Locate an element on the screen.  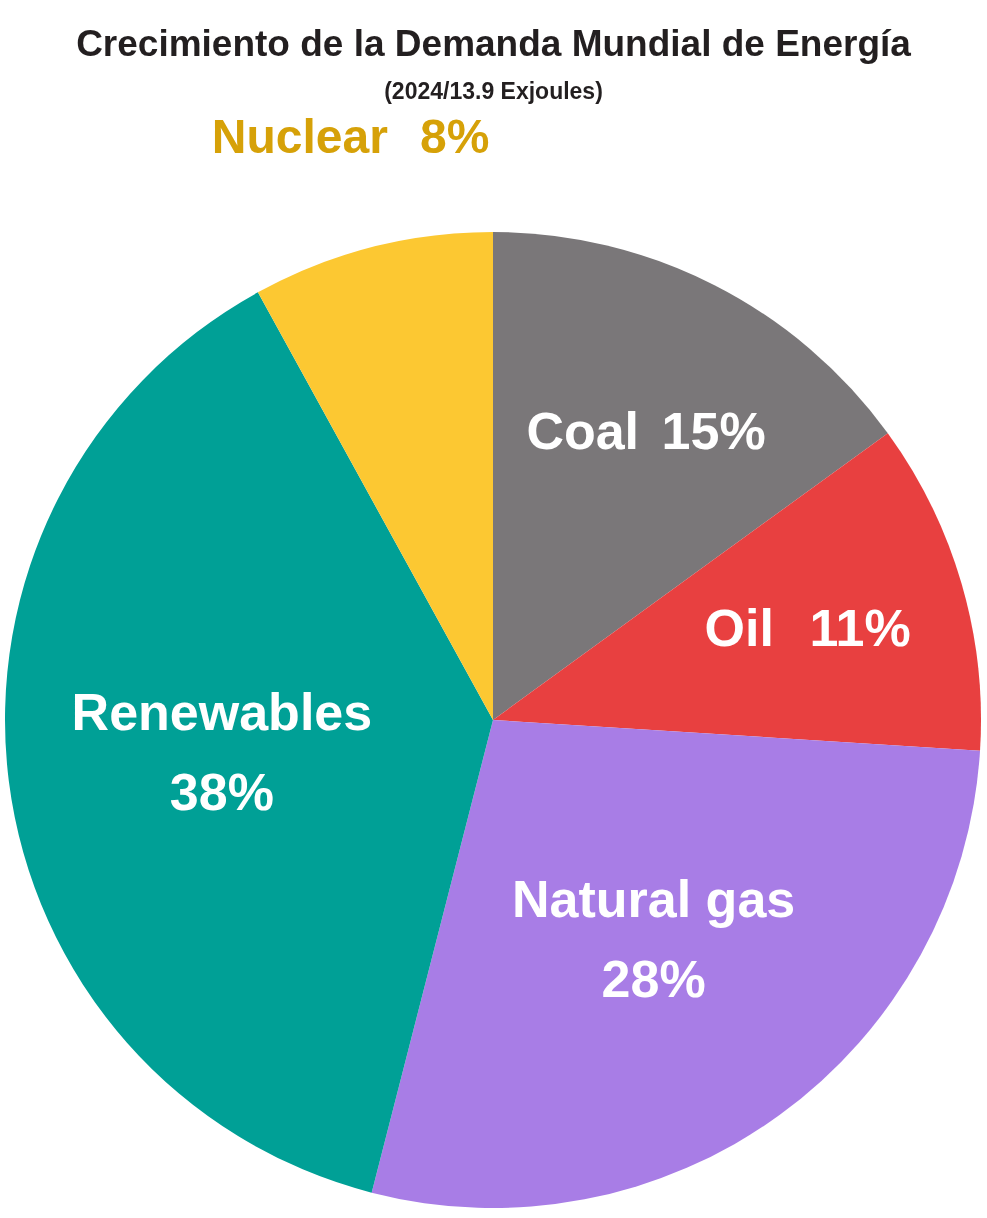
slice-label: Natural gas is located at coordinates (654, 899).